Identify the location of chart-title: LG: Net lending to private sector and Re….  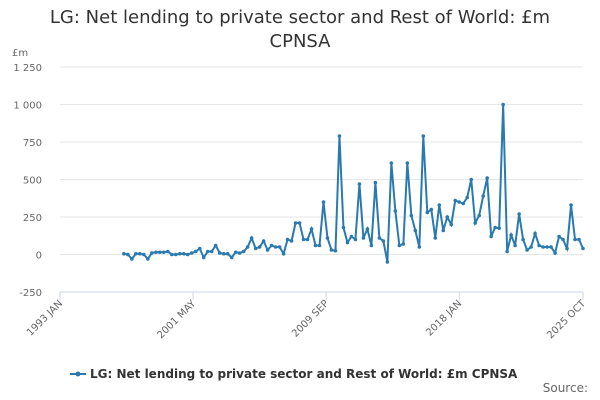
(300, 29).